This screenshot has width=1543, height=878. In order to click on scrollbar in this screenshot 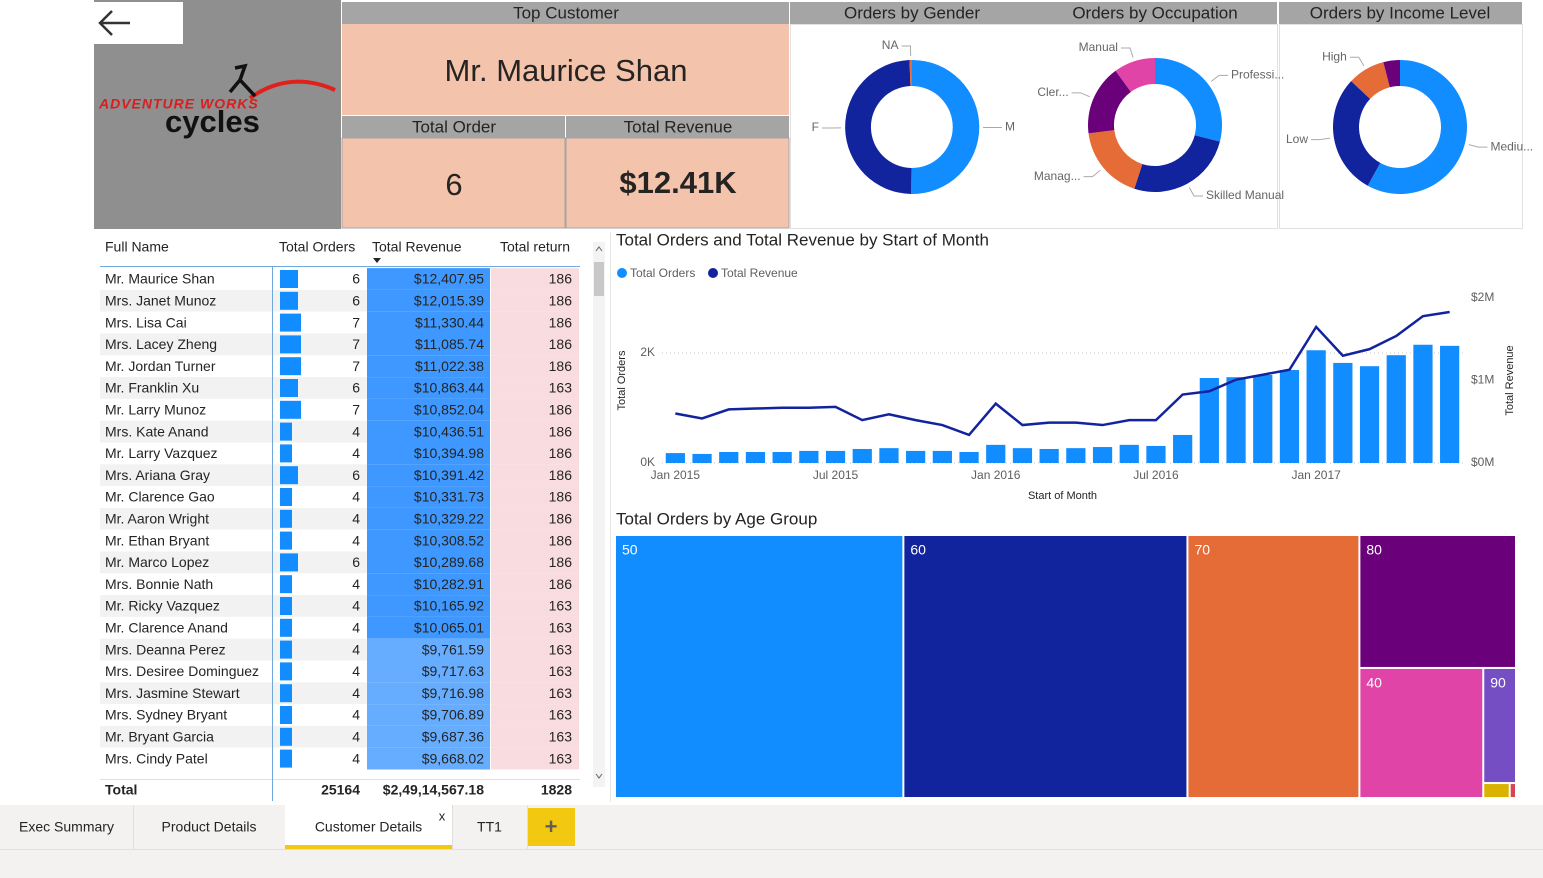, I will do `click(599, 514)`.